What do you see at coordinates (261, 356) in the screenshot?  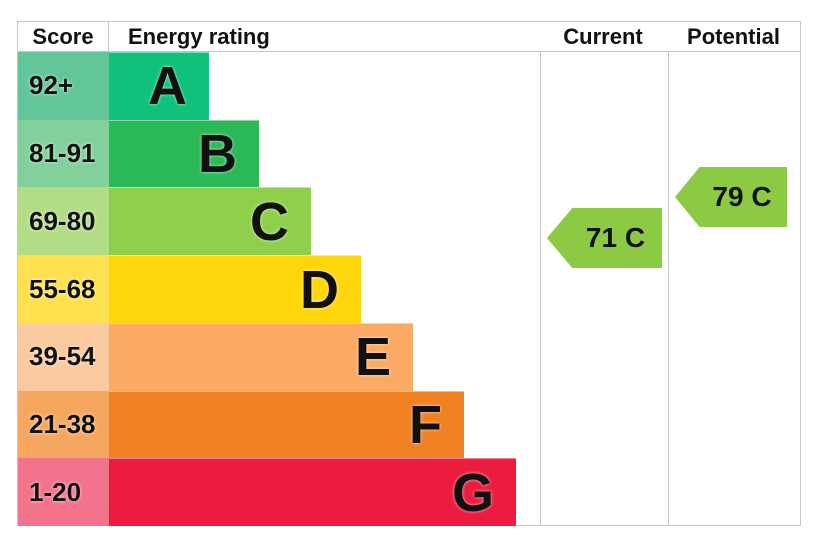 I see `band-bar-e: E` at bounding box center [261, 356].